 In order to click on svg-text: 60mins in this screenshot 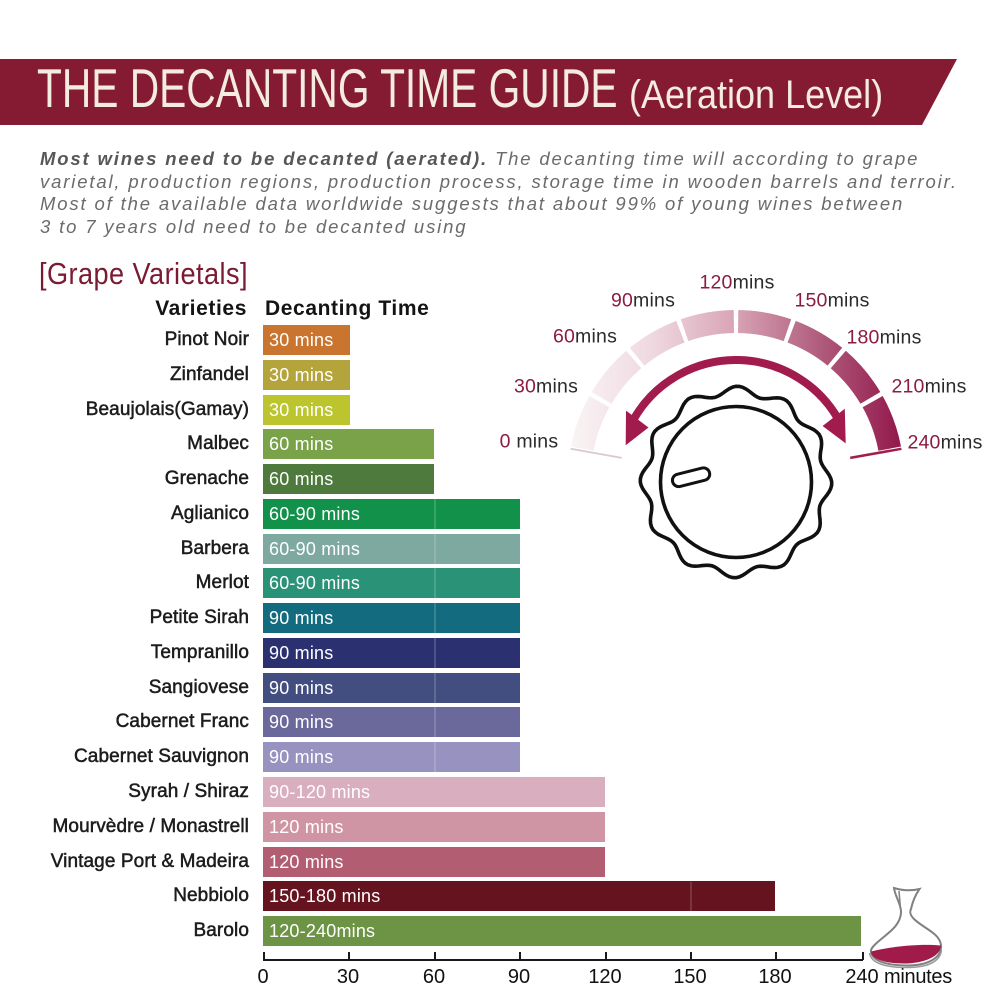, I will do `click(585, 337)`.